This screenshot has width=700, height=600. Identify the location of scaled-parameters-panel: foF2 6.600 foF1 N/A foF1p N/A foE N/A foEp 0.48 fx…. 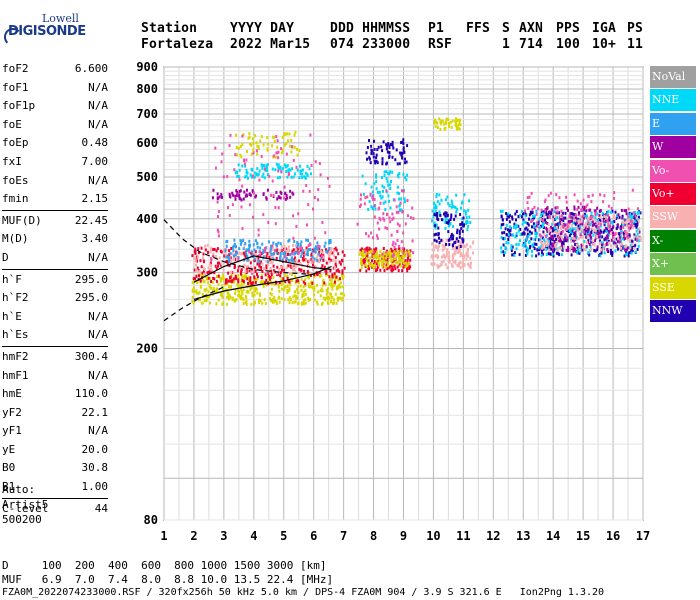
(55, 289).